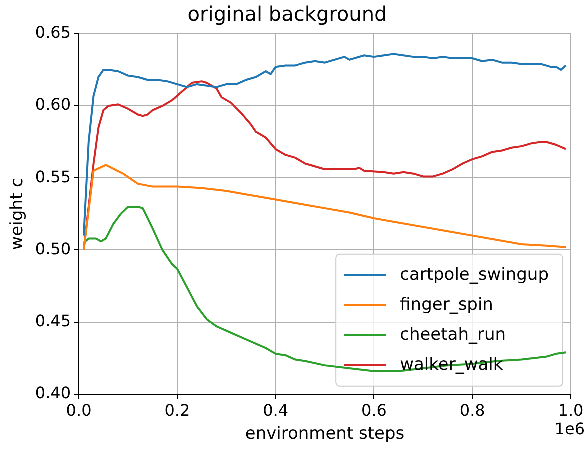 The width and height of the screenshot is (587, 449). I want to click on chart-title: original background, so click(288, 14).